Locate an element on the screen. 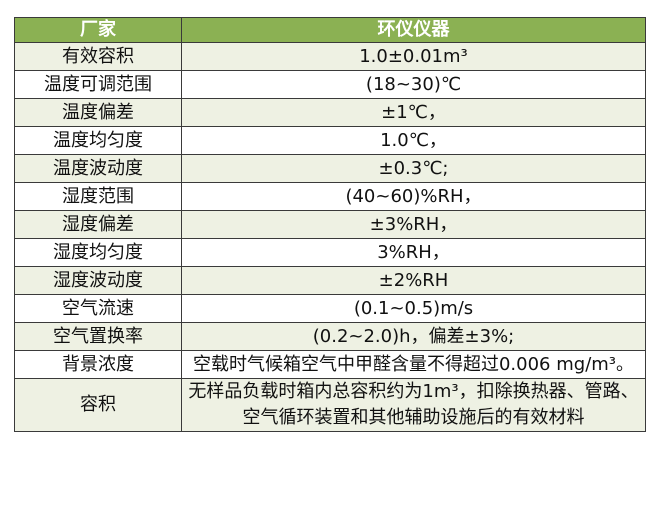 Image resolution: width=660 pixels, height=505 pixels. row-label: 容积 is located at coordinates (98, 405).